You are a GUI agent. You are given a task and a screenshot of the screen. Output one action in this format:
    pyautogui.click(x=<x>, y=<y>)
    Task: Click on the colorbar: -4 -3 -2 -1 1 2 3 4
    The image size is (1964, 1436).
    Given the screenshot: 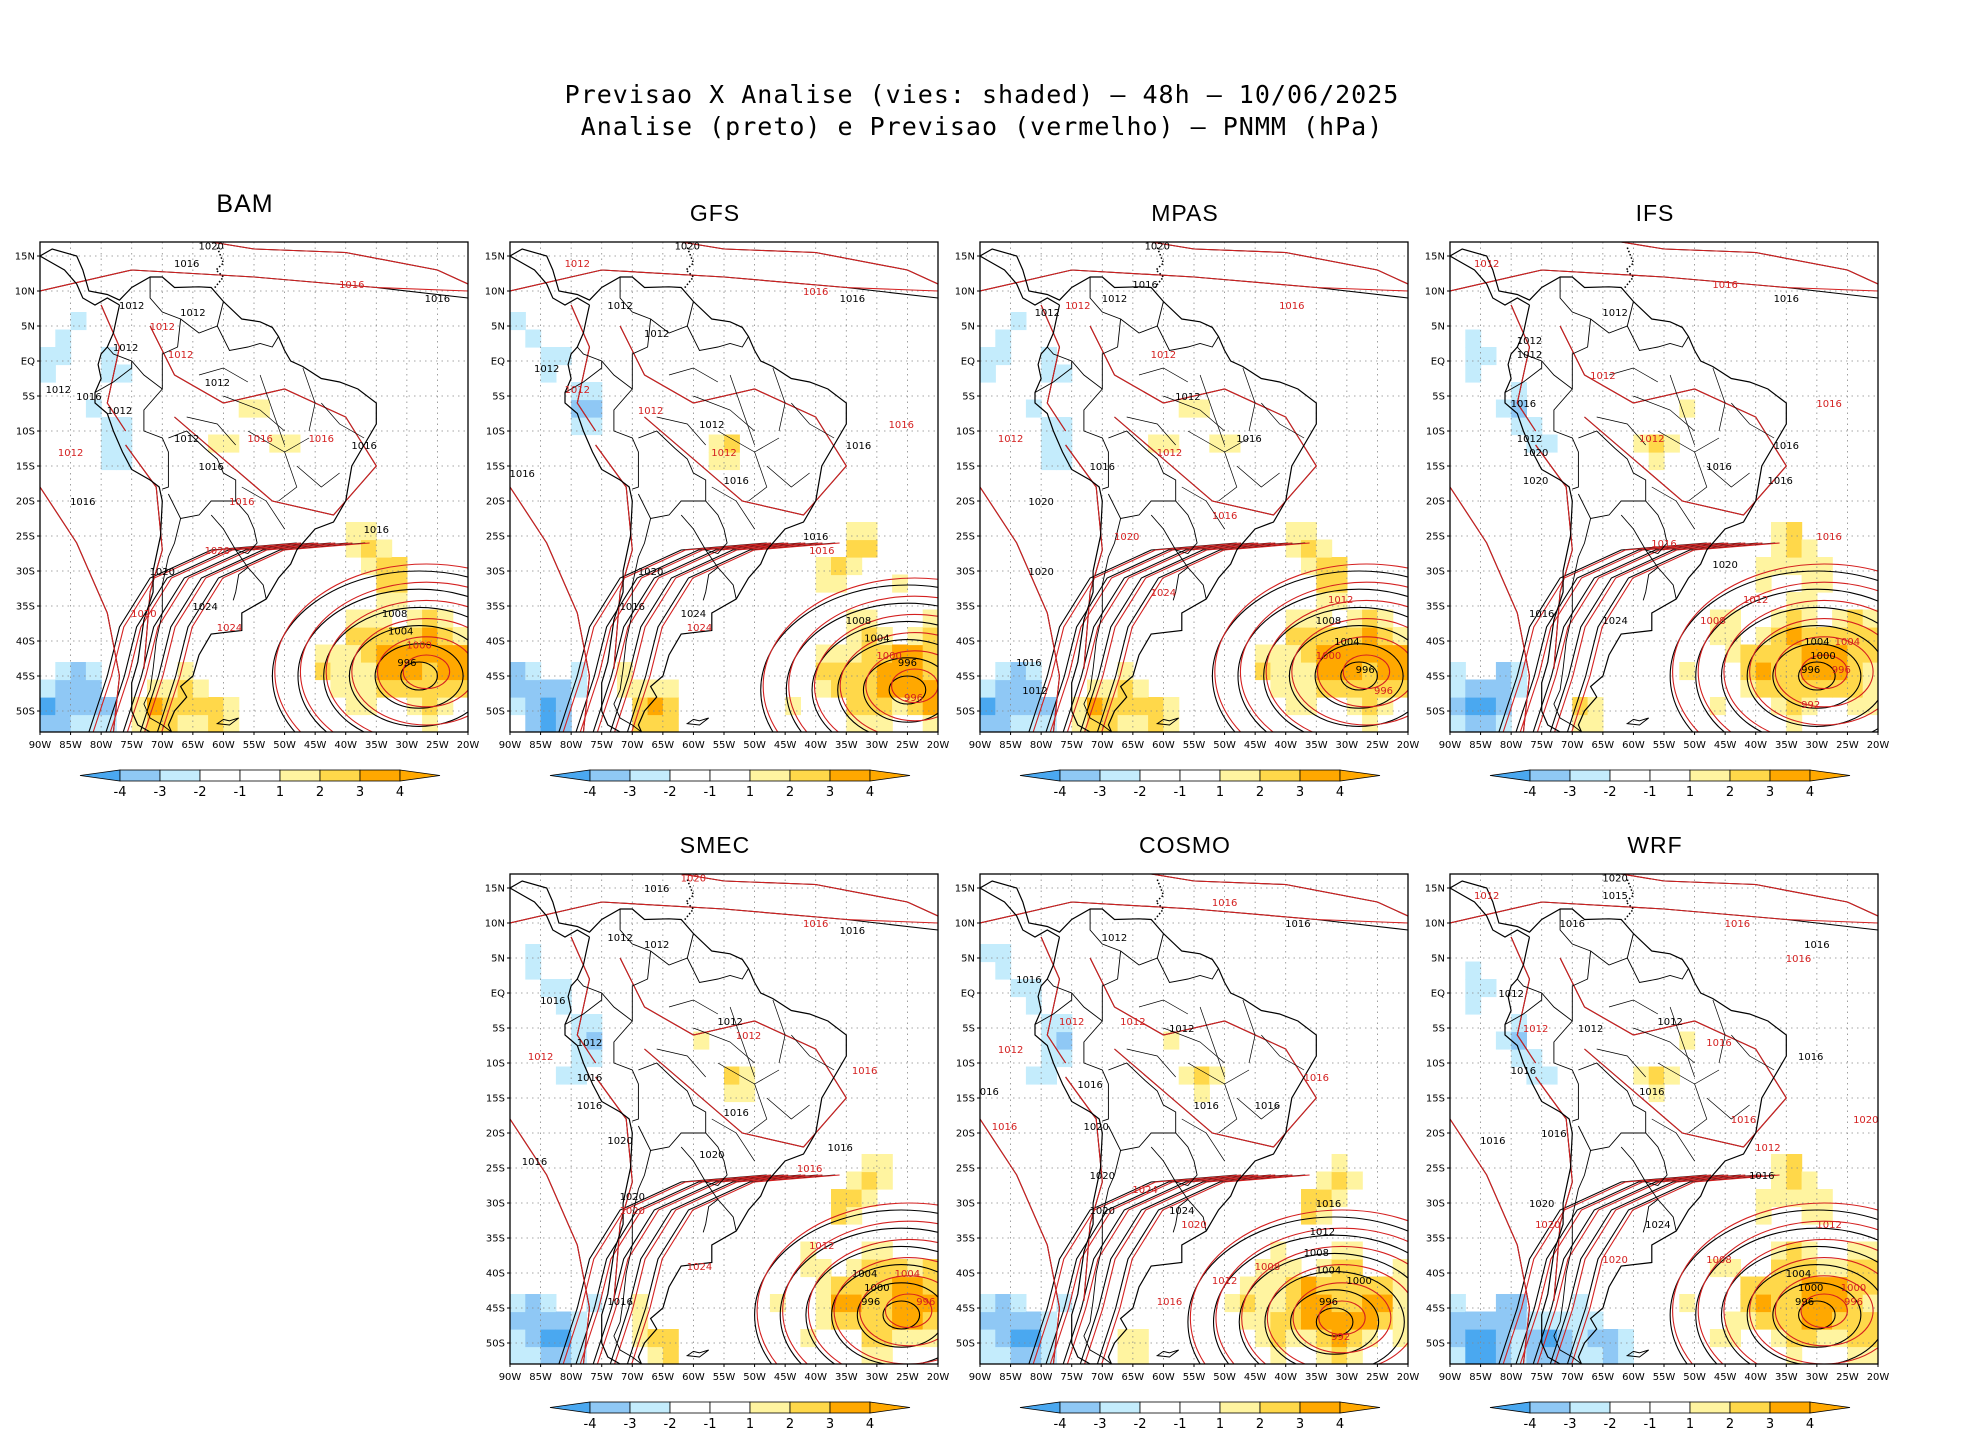 What is the action you would take?
    pyautogui.click(x=1670, y=1416)
    